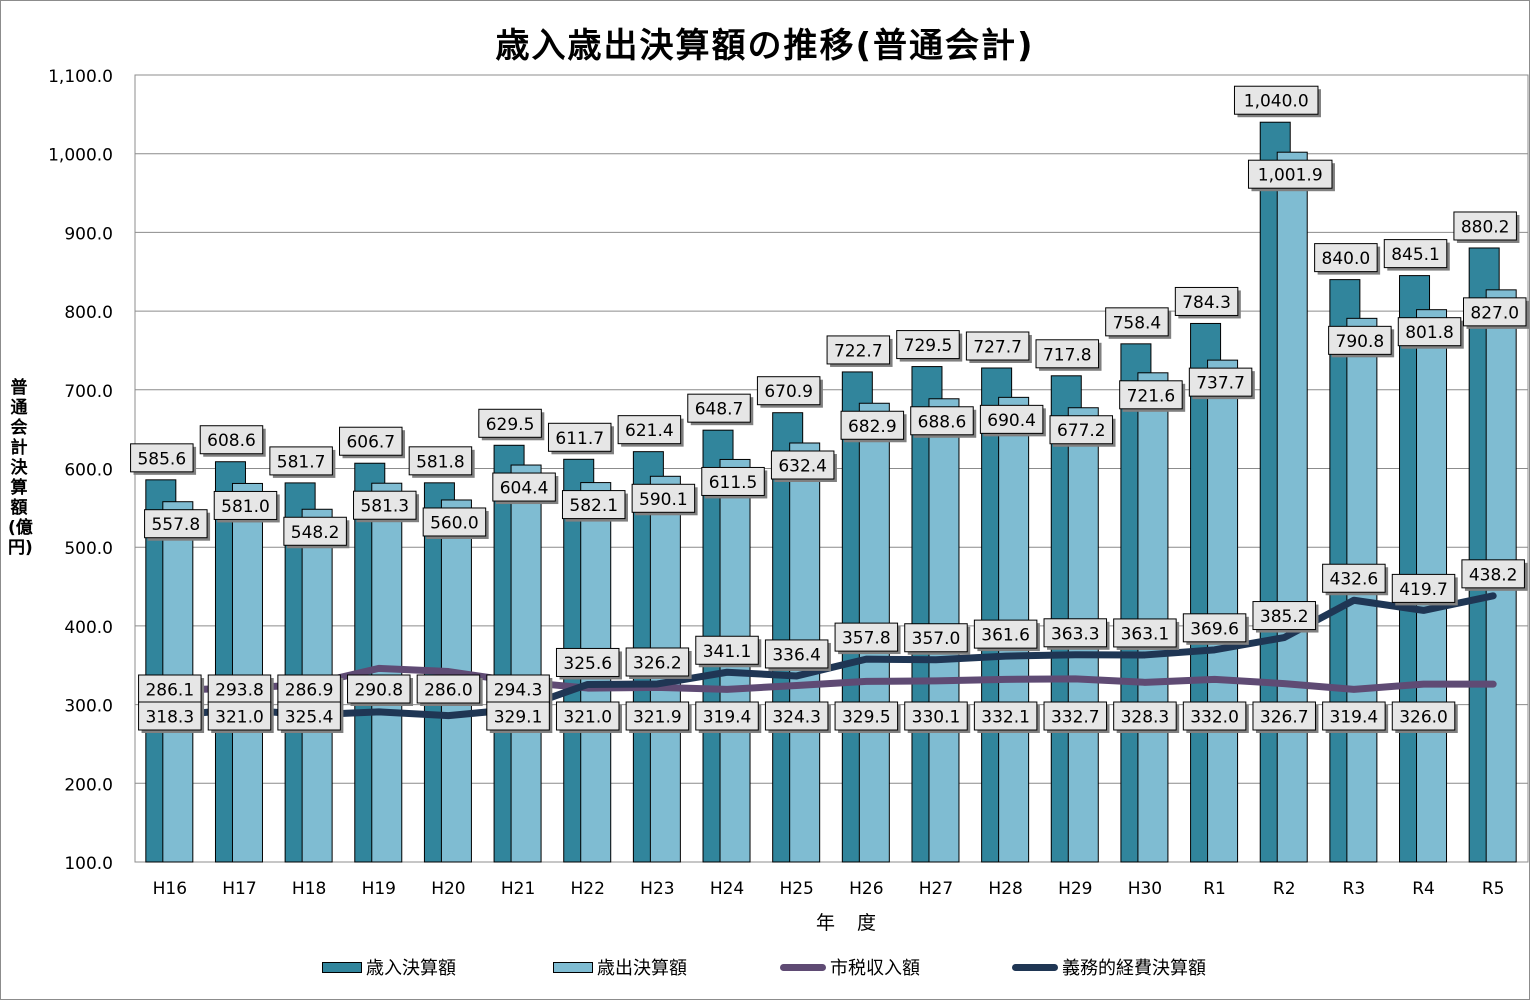 This screenshot has height=1000, width=1530. I want to click on data-label-revenue: 729.5, so click(929, 346).